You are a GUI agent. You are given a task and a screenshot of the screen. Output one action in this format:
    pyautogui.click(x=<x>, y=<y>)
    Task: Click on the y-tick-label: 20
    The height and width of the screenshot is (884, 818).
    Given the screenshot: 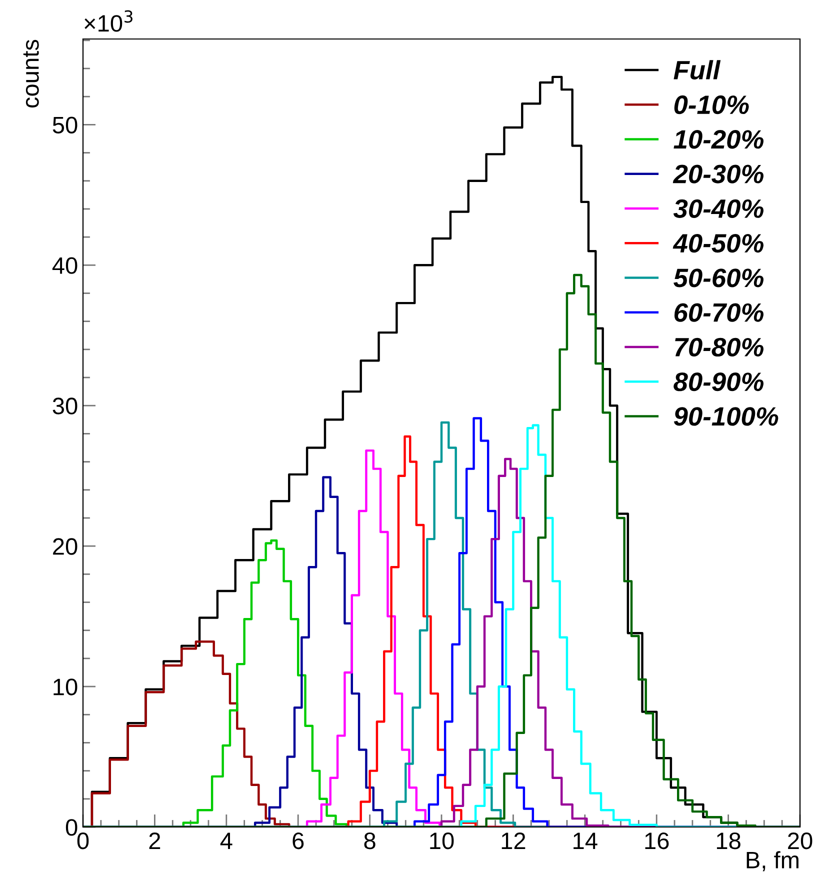 What is the action you would take?
    pyautogui.click(x=65, y=546)
    